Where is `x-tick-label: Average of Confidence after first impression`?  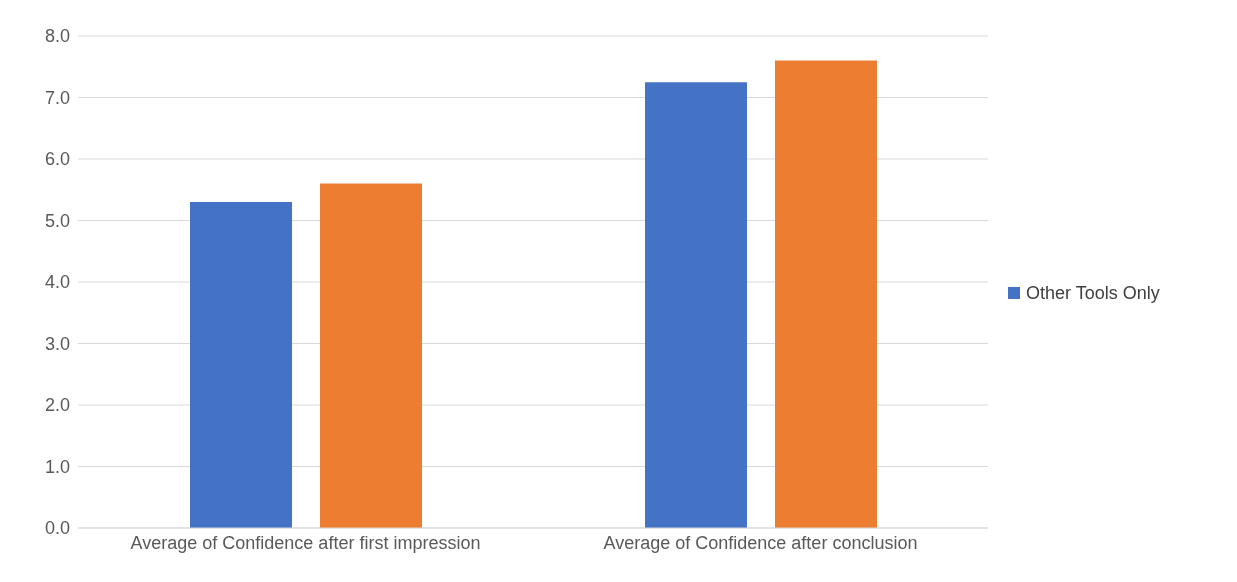 x-tick-label: Average of Confidence after first impression is located at coordinates (305, 542).